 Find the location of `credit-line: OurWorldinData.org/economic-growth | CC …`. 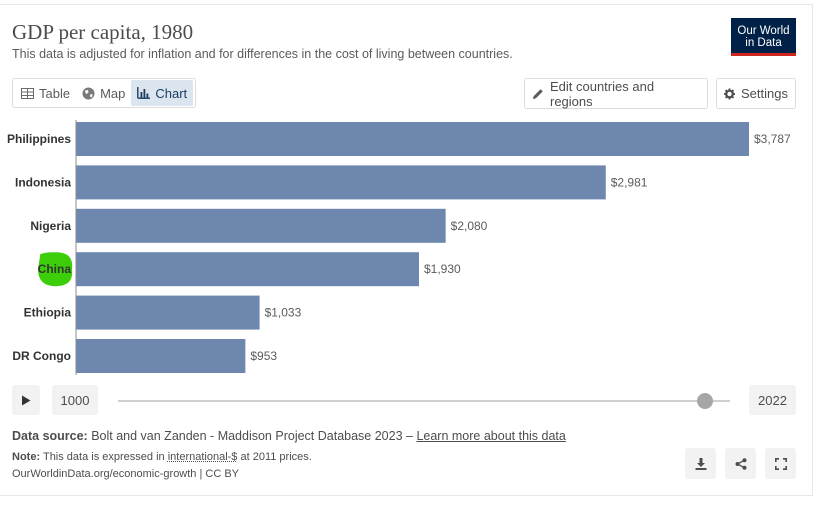

credit-line: OurWorldinData.org/economic-growth | CC … is located at coordinates (126, 474).